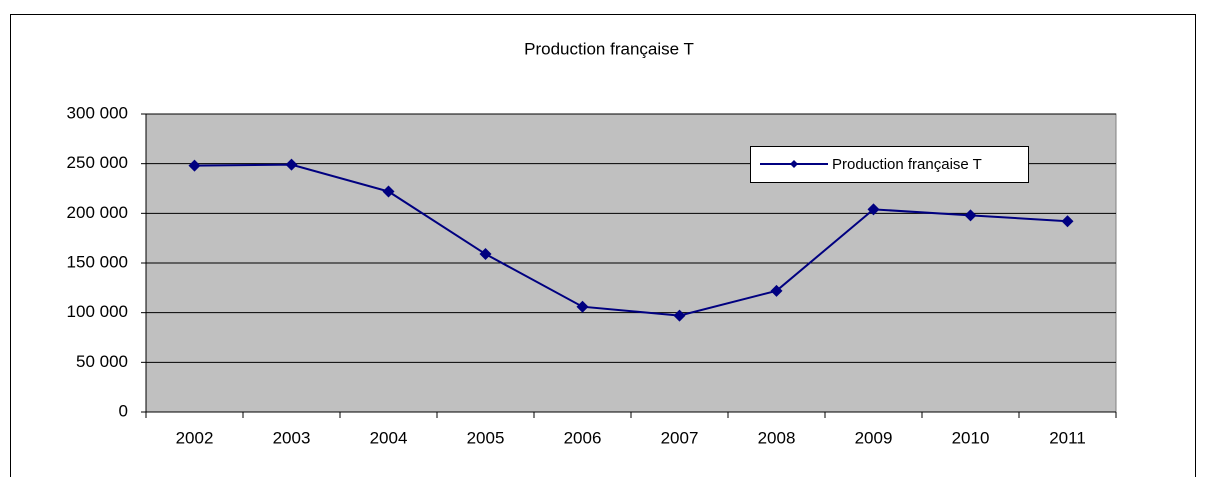 The height and width of the screenshot is (477, 1206). What do you see at coordinates (609, 48) in the screenshot?
I see `chart-title: Production française T` at bounding box center [609, 48].